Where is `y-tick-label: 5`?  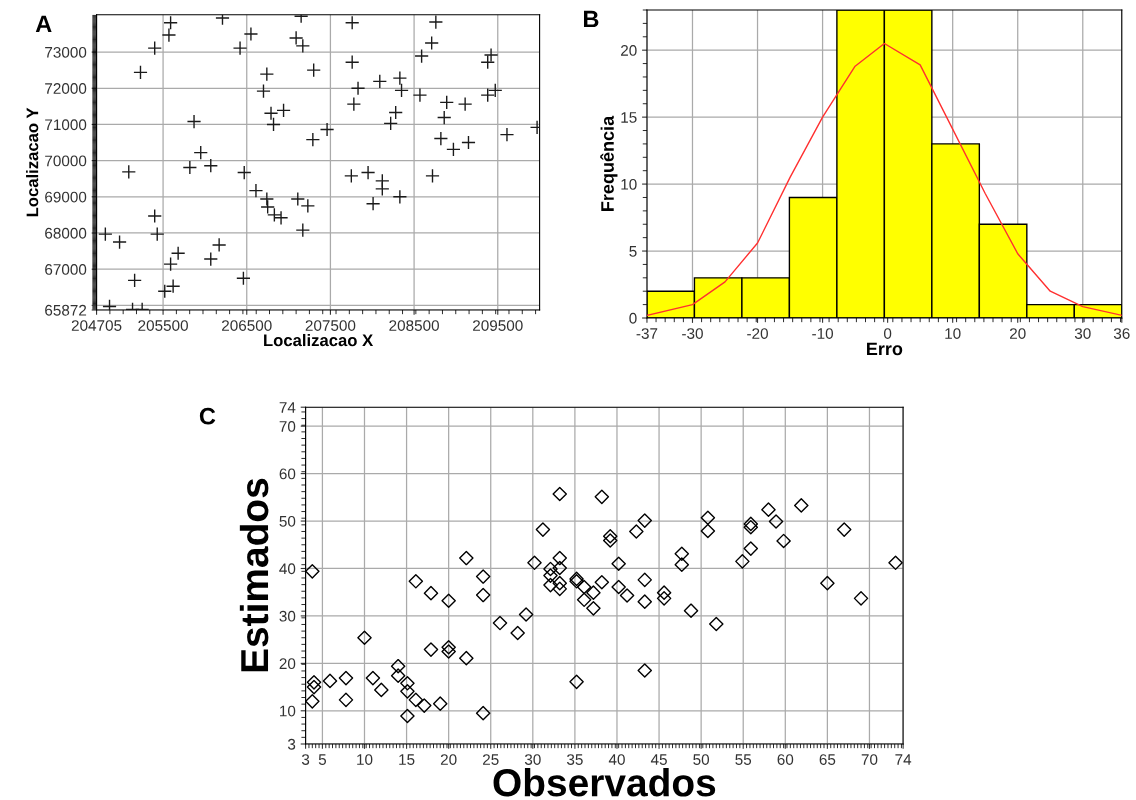 y-tick-label: 5 is located at coordinates (633, 251).